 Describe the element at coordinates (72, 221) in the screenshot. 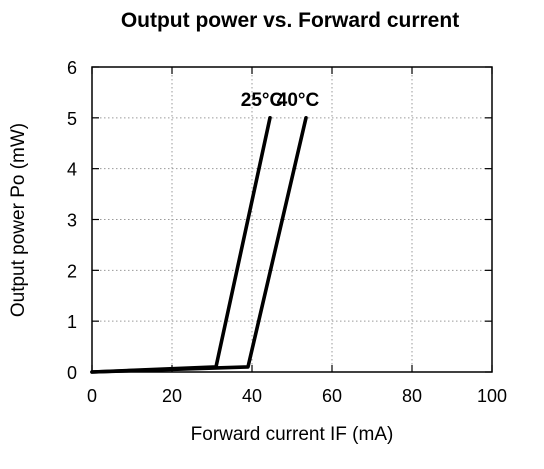

I see `y-tick-label: 3` at that location.